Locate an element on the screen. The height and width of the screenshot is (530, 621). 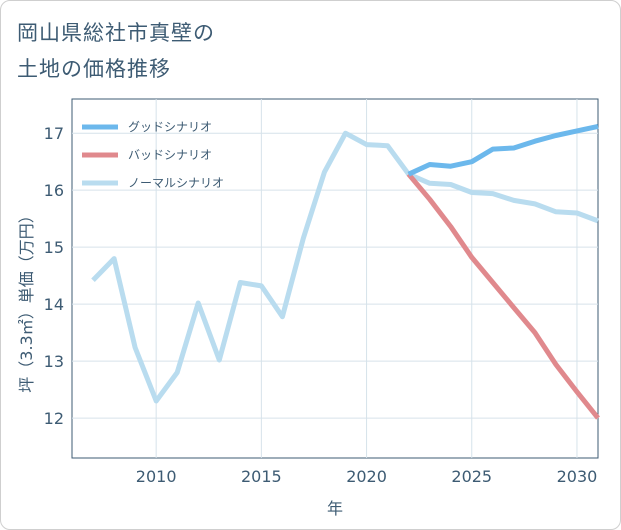
y-tick-label-17: 17 is located at coordinates (54, 133).